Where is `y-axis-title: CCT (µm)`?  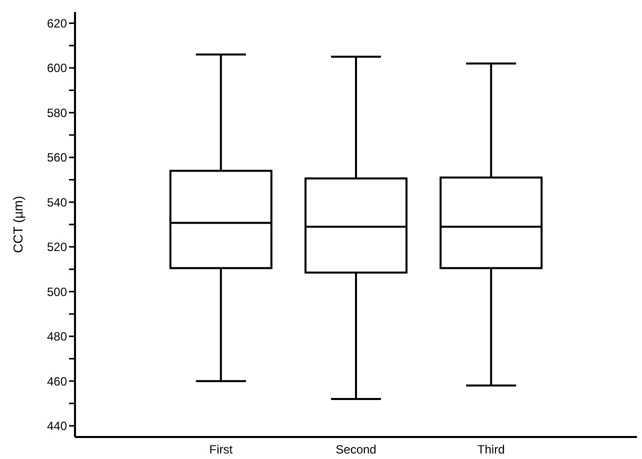 y-axis-title: CCT (µm) is located at coordinates (18, 225).